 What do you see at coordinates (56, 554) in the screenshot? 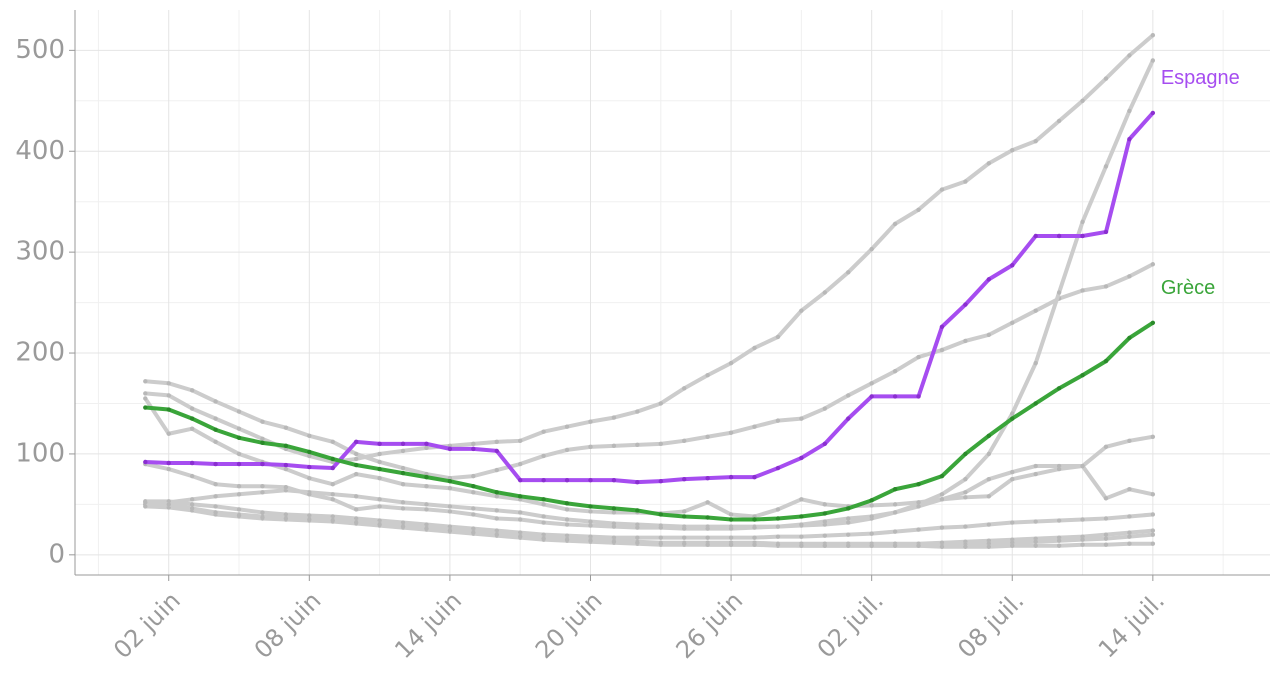
I see `y-tick-label: 0` at bounding box center [56, 554].